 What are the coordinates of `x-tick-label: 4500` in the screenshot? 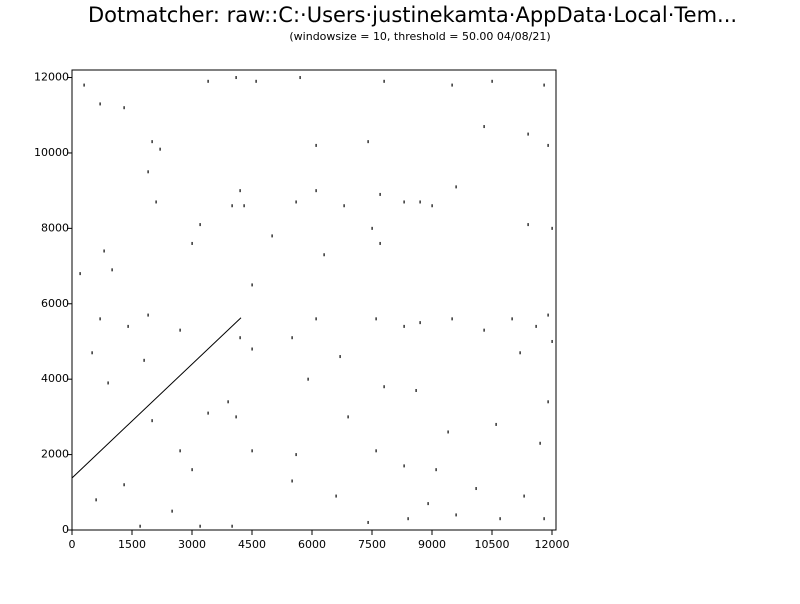 It's located at (252, 544).